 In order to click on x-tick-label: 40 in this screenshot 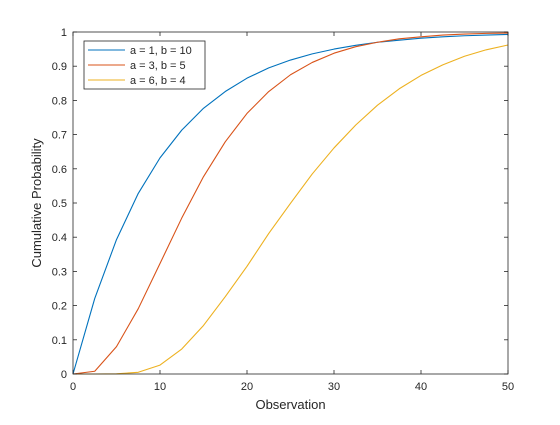, I will do `click(421, 387)`.